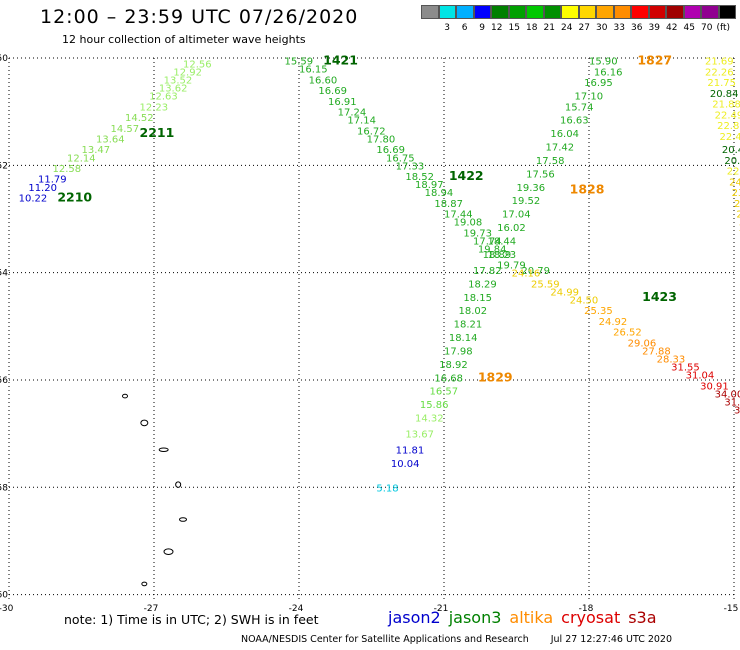 The image size is (740, 650). I want to click on wave-height-label: 18.23, so click(502, 255).